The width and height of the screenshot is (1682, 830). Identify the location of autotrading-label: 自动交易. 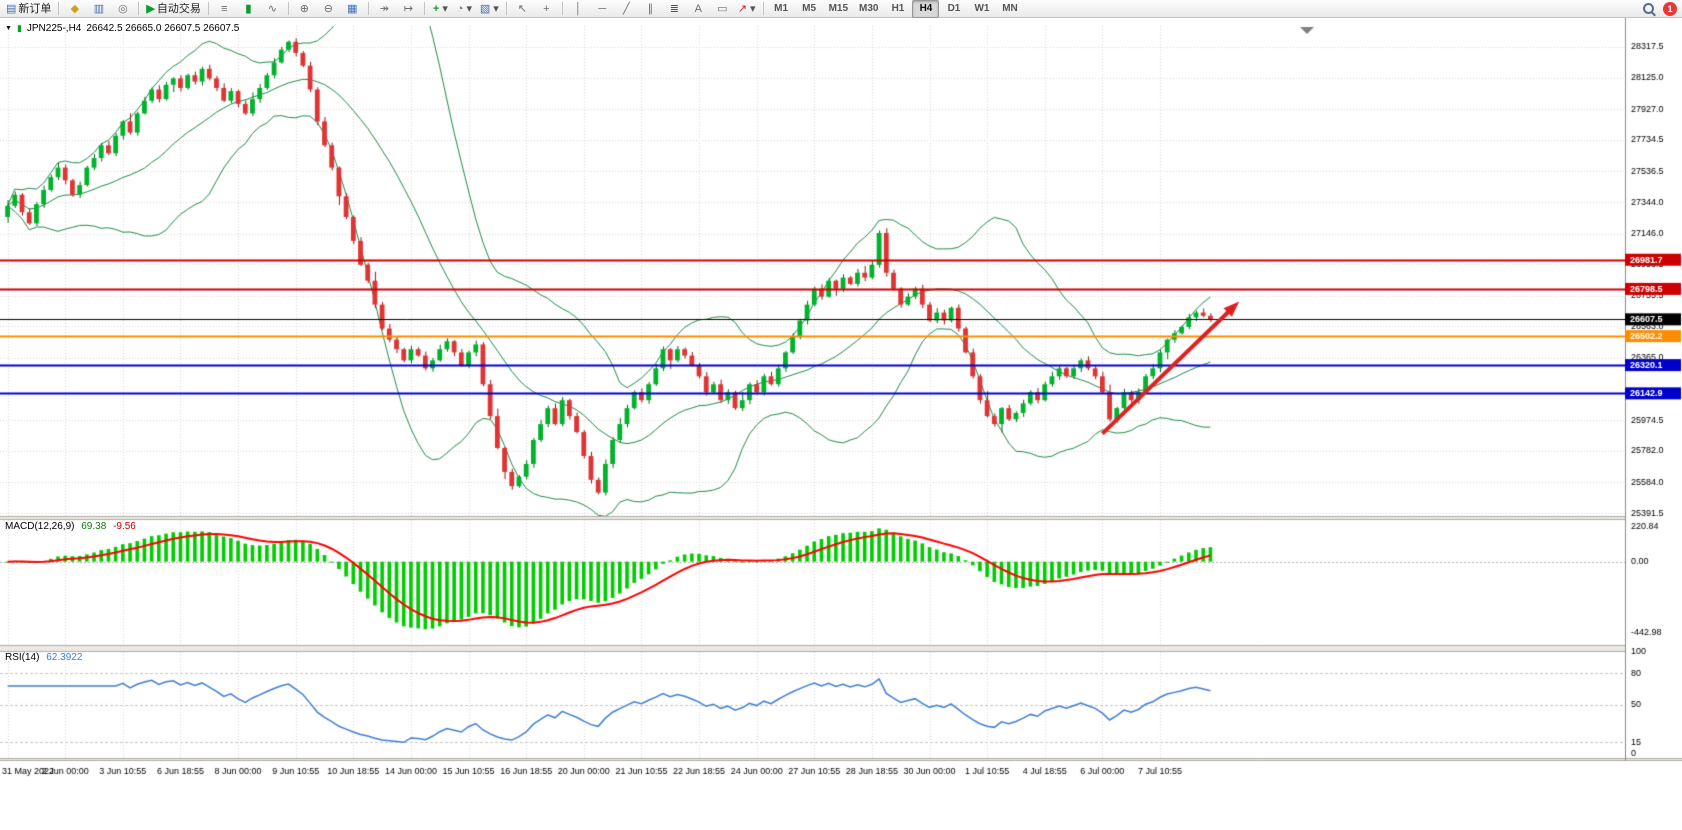
(178, 8).